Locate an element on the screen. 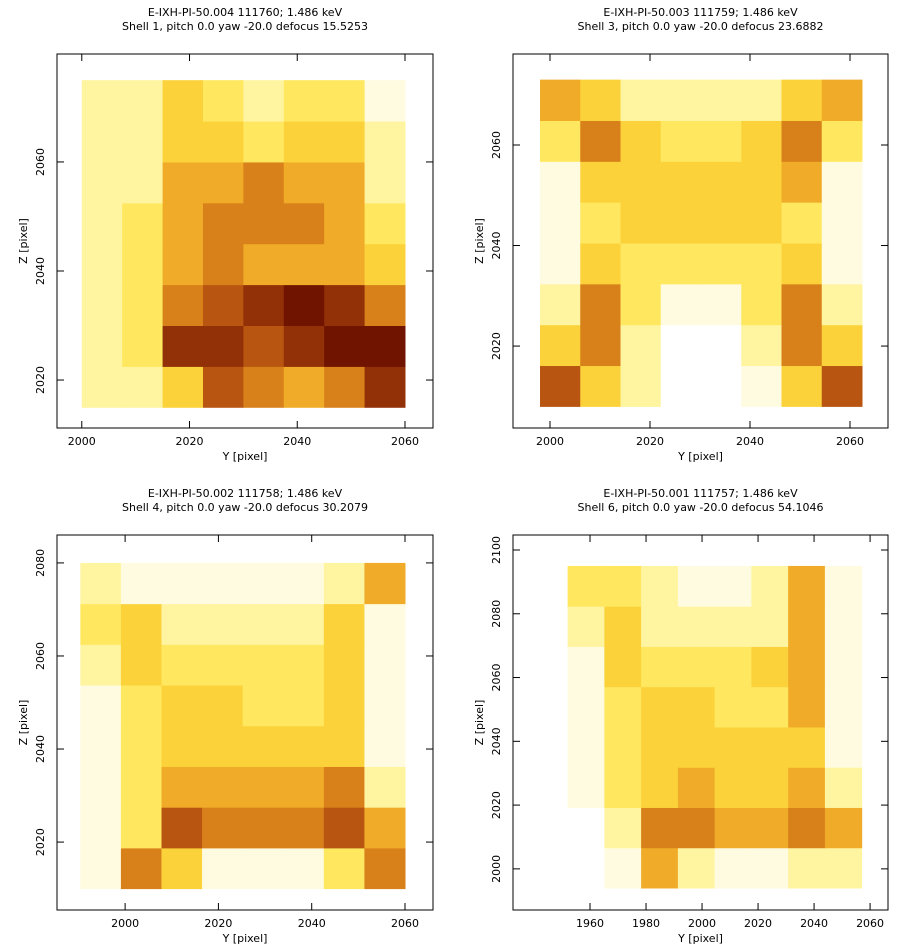  chart-title: E-IXH-PI-50.004 111760; 1.486 keV is located at coordinates (245, 12).